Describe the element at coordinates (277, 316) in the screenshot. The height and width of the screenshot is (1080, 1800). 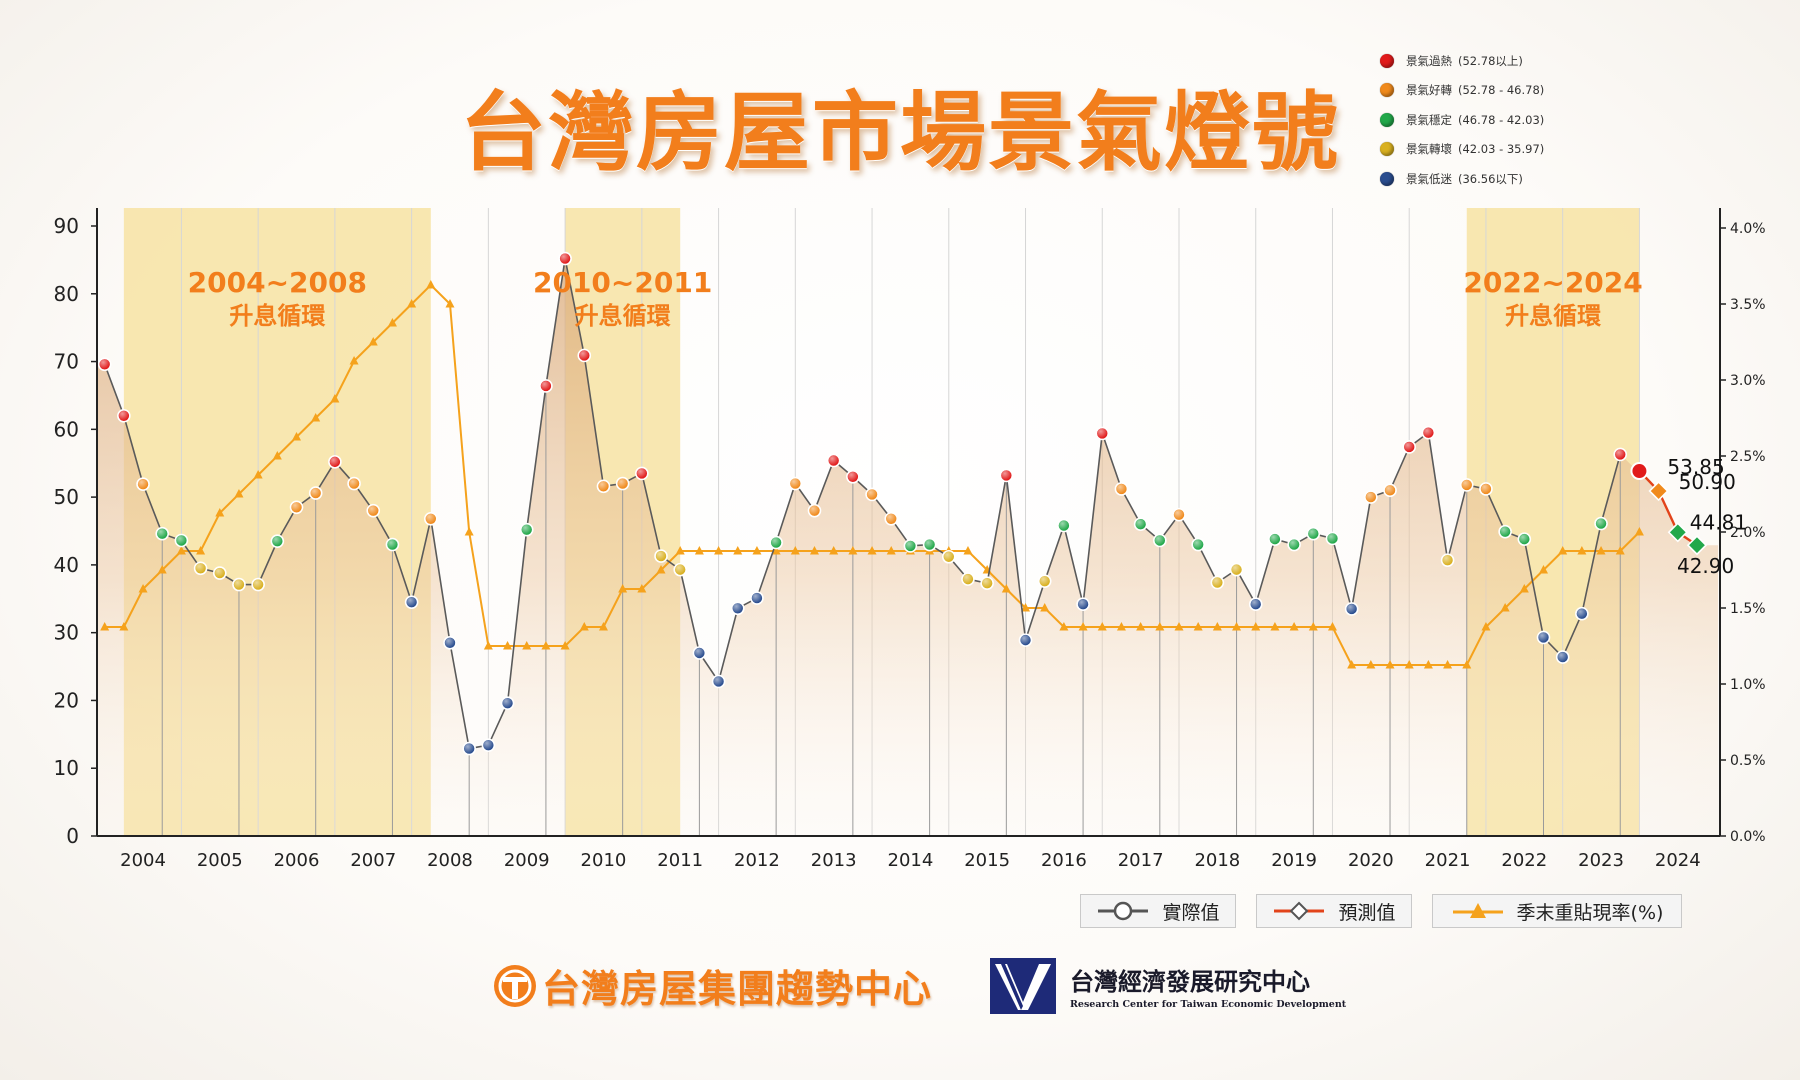
I see `cycle-label-text: 升息循環` at that location.